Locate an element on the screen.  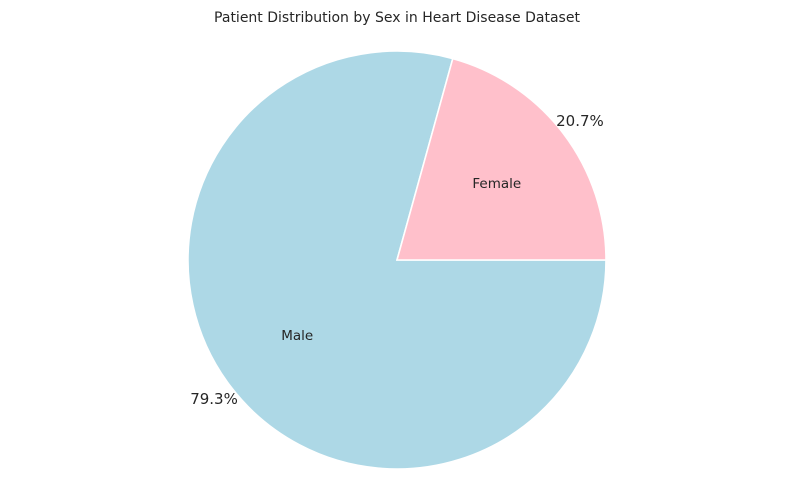
slice-label-male: Male is located at coordinates (297, 336).